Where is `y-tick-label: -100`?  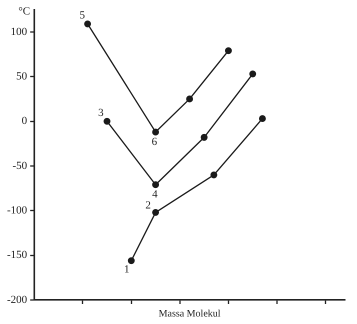 y-tick-label: -100 is located at coordinates (17, 210).